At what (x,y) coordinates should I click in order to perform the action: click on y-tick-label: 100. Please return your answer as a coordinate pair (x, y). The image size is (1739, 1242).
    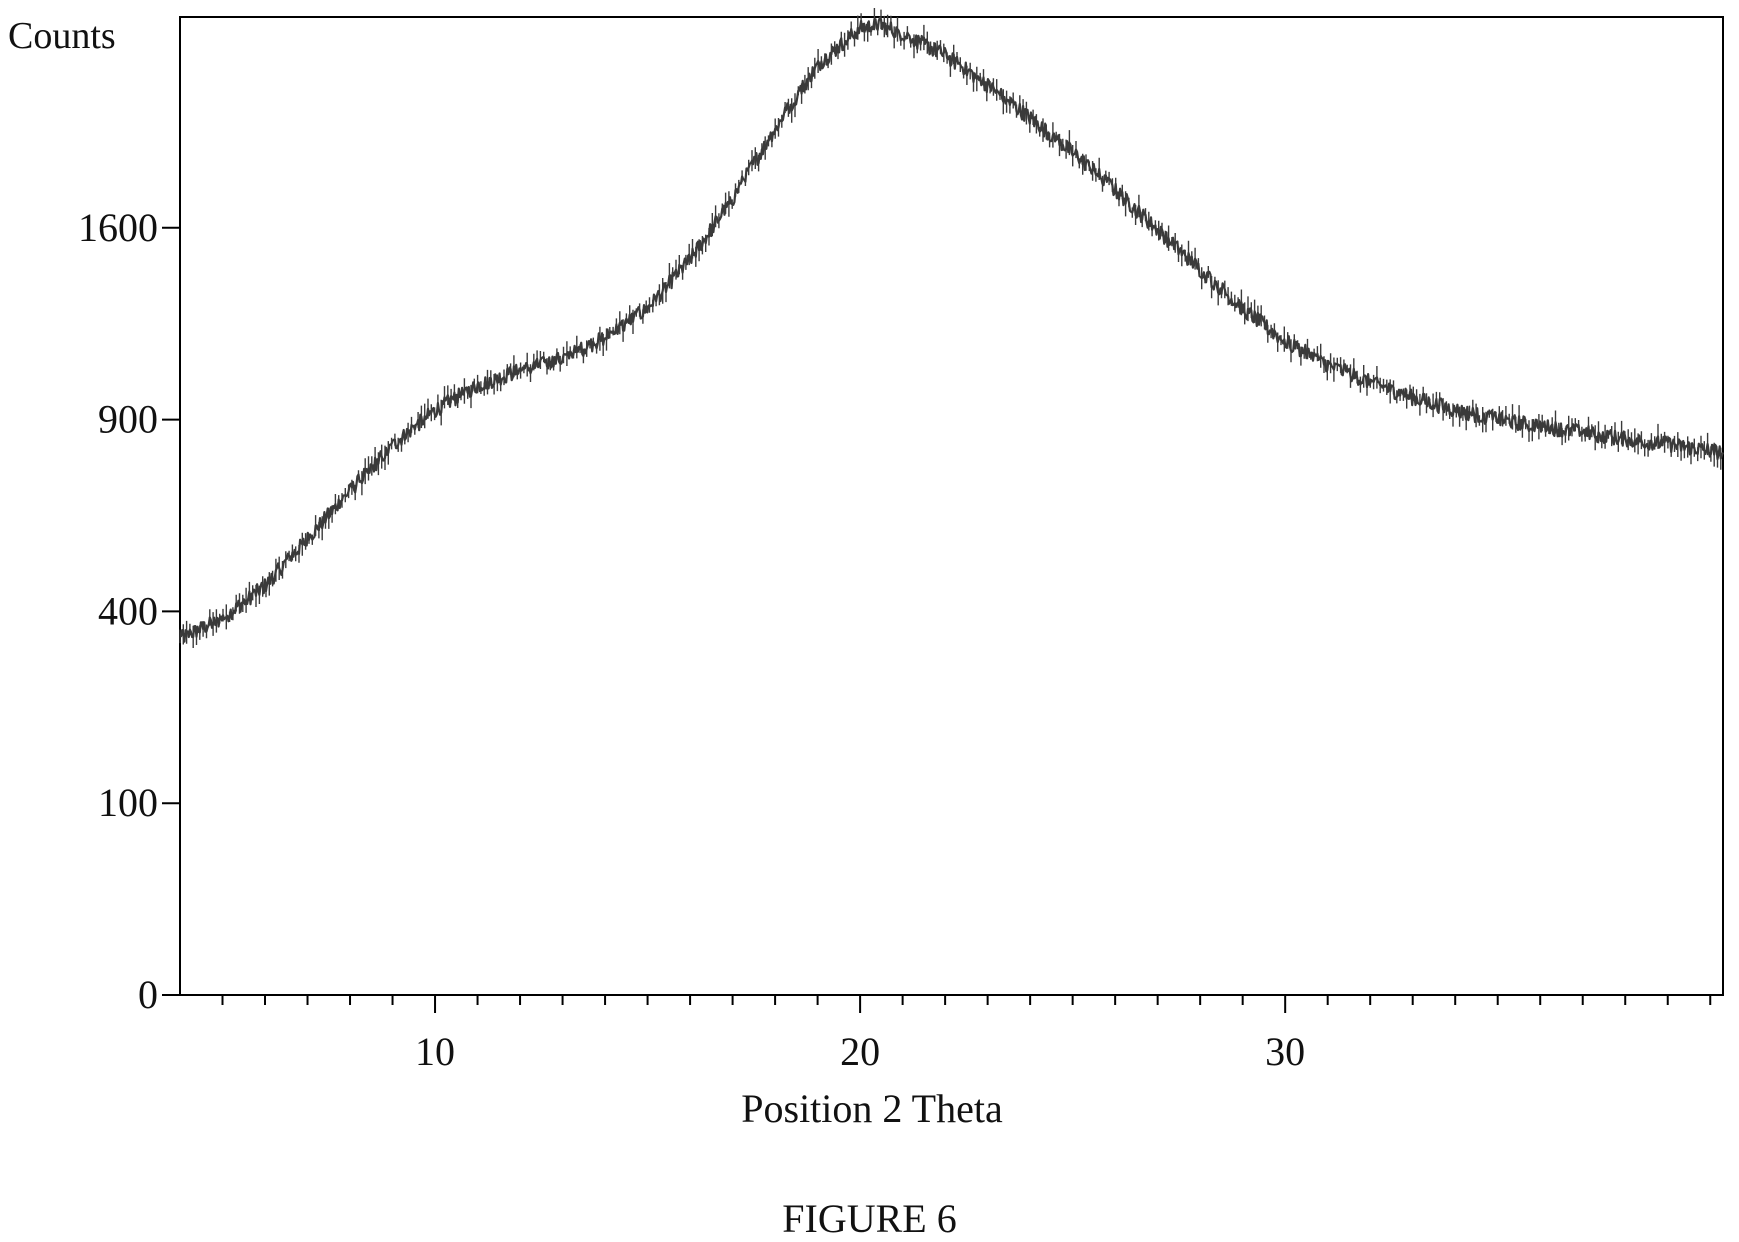
    Looking at the image, I should click on (128, 802).